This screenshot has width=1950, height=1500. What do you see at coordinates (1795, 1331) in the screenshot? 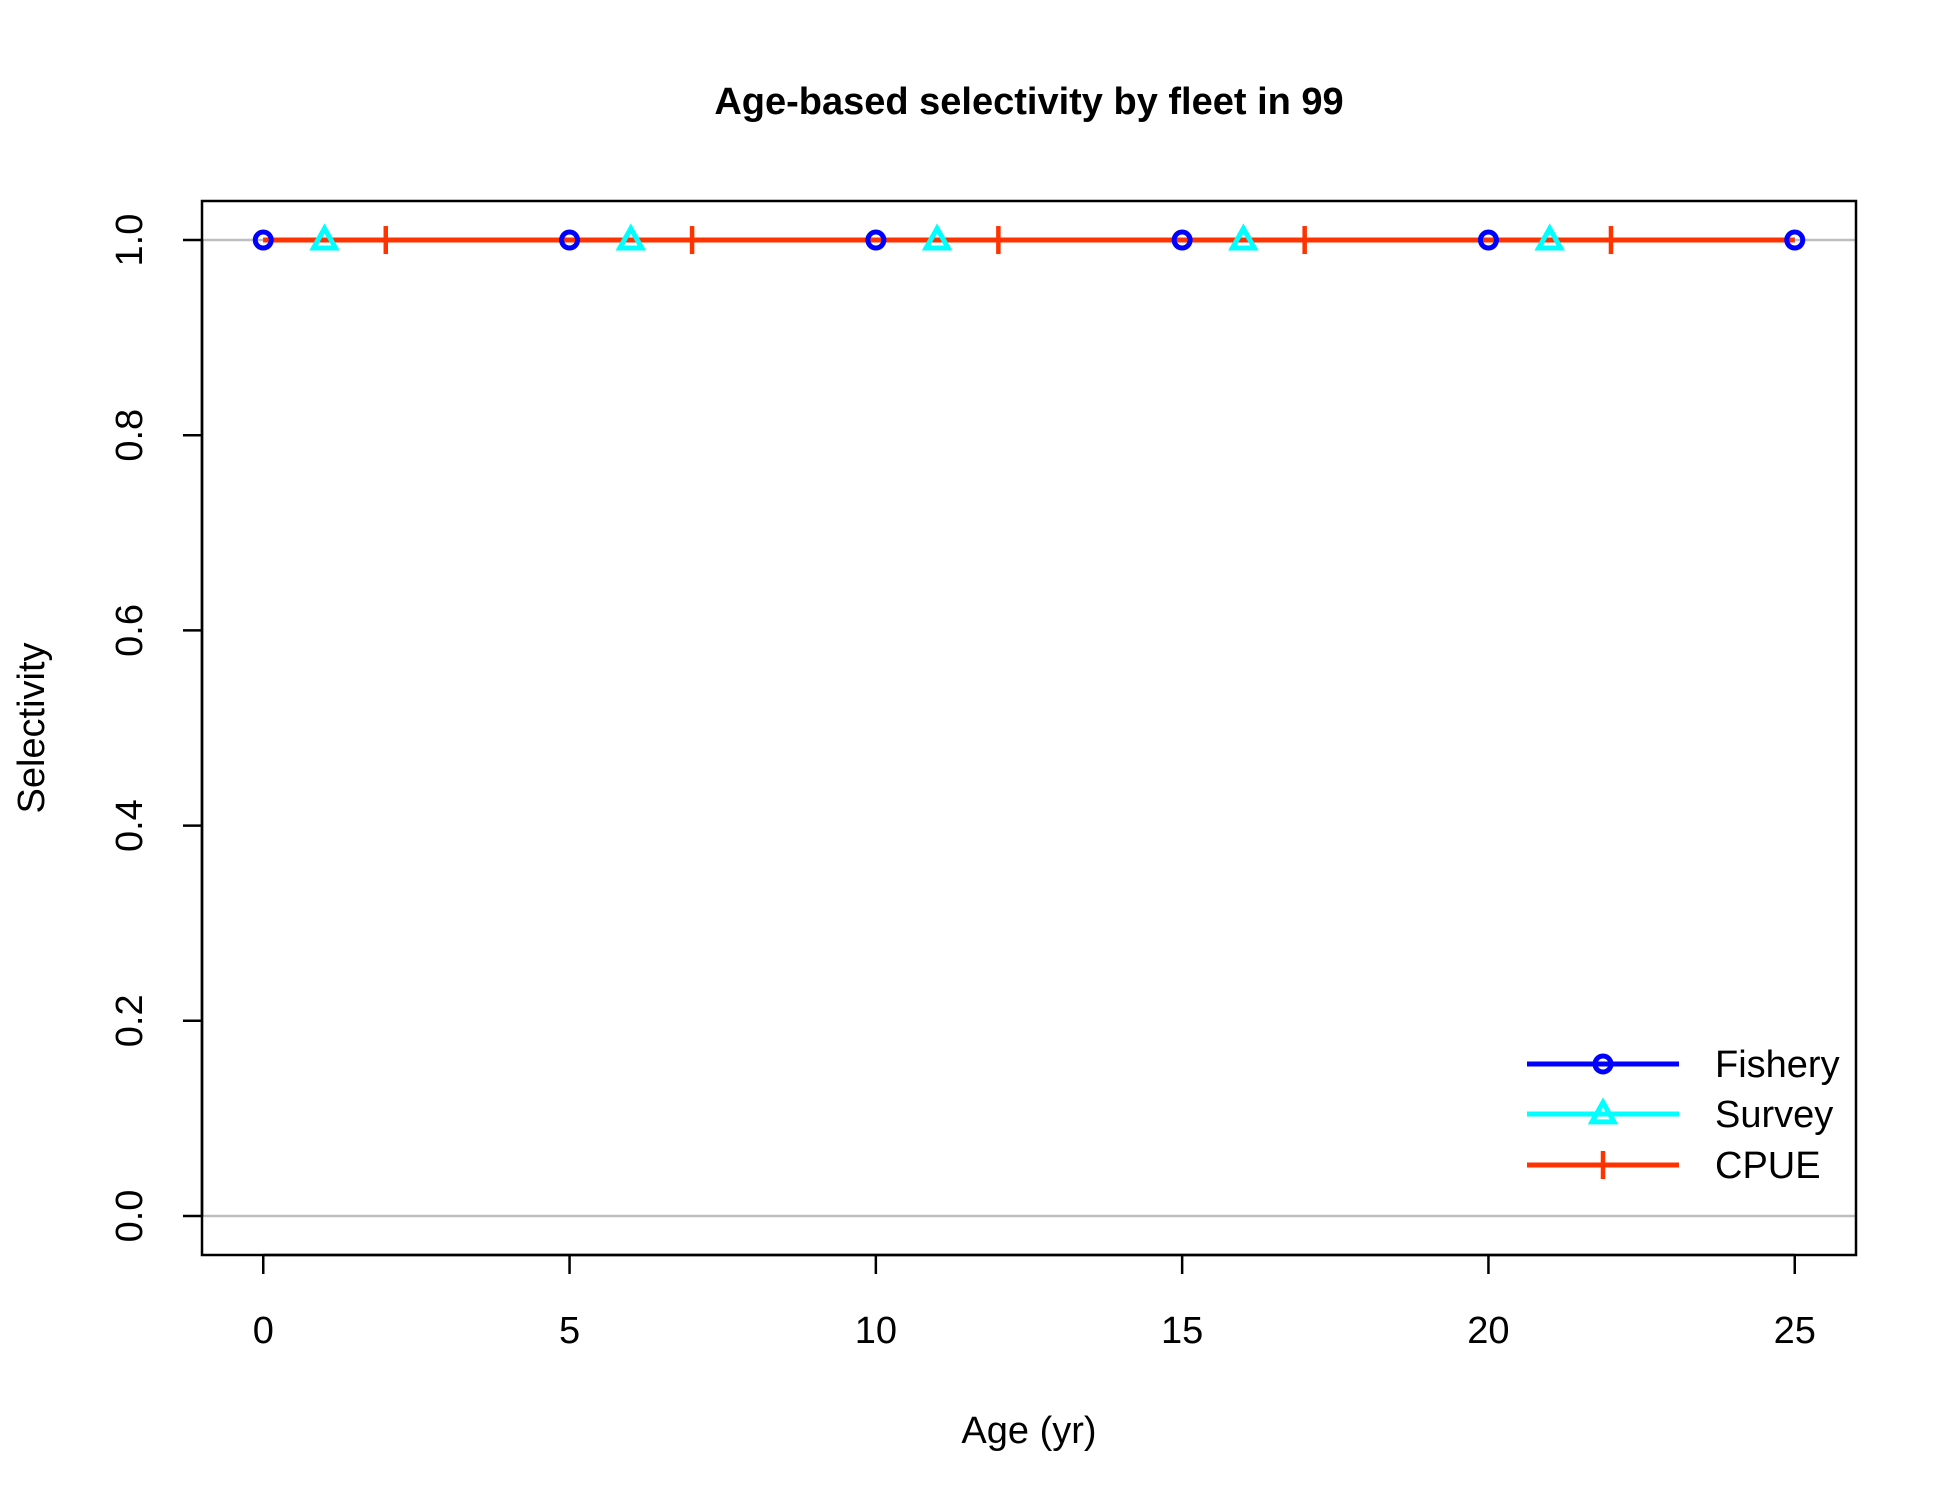
I see `x-tick-label-5: 25` at bounding box center [1795, 1331].